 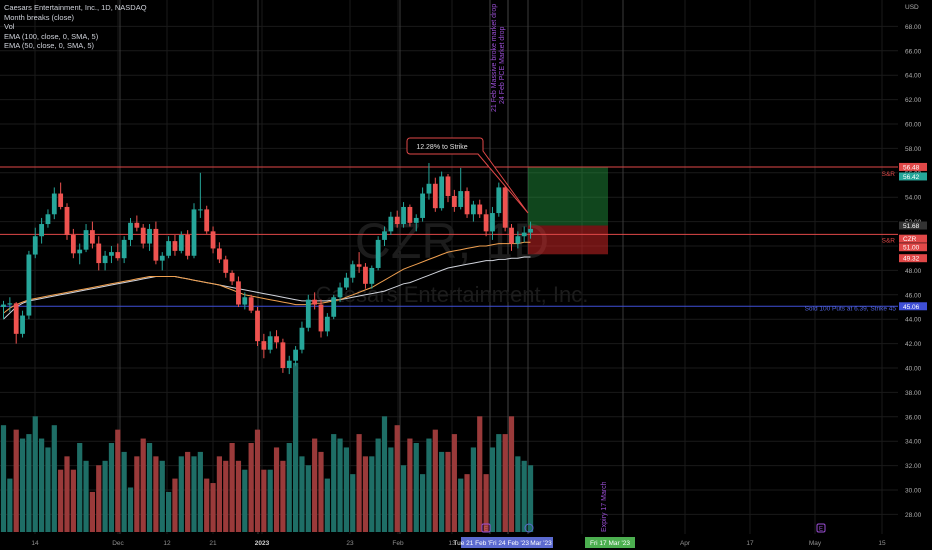 I want to click on price-tick-label: 32.00, so click(x=913, y=466).